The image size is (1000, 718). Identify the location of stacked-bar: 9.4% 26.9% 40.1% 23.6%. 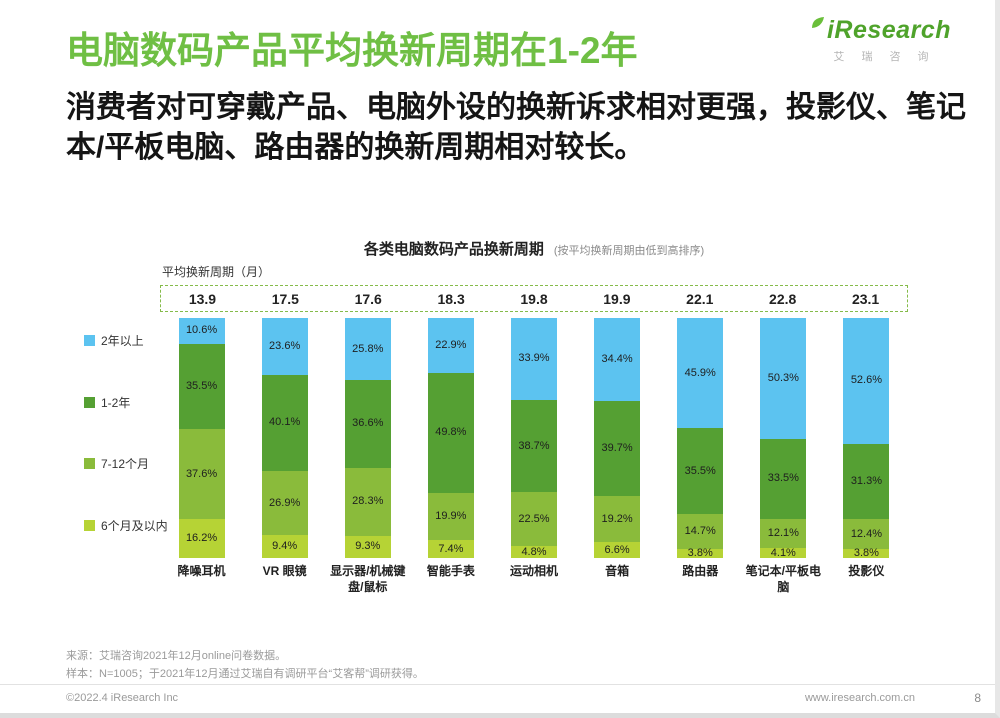
(284, 438).